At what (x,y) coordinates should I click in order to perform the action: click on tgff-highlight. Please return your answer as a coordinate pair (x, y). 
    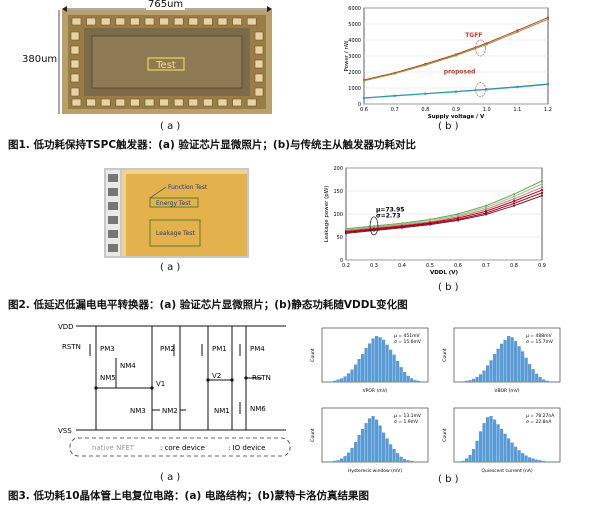
    Looking at the image, I should click on (480, 48).